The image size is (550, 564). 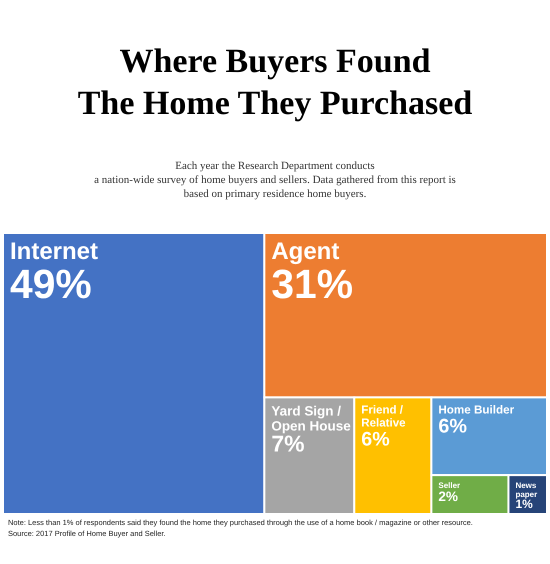 What do you see at coordinates (526, 490) in the screenshot?
I see `category-label: News paper` at bounding box center [526, 490].